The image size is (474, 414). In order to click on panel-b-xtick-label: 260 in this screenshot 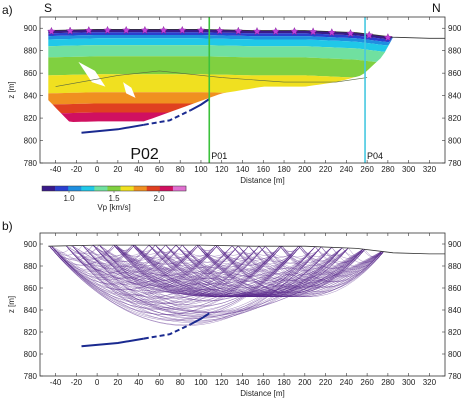, I will do `click(367, 382)`.